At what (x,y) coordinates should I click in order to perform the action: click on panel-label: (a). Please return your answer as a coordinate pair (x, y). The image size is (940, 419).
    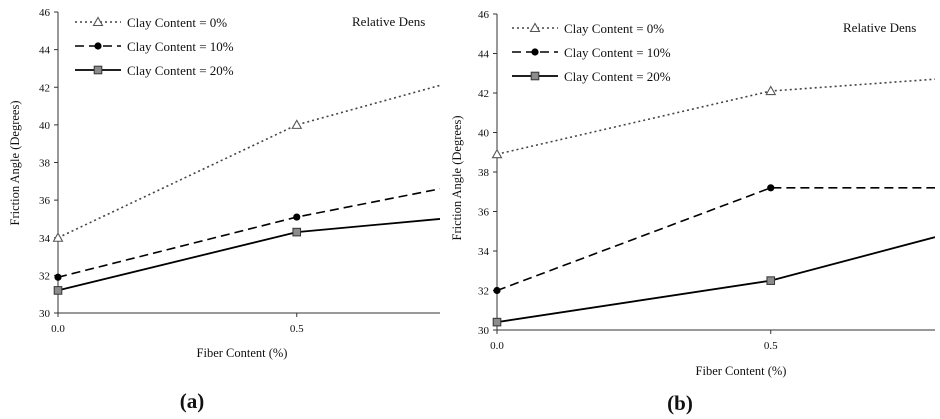
    Looking at the image, I should click on (192, 401).